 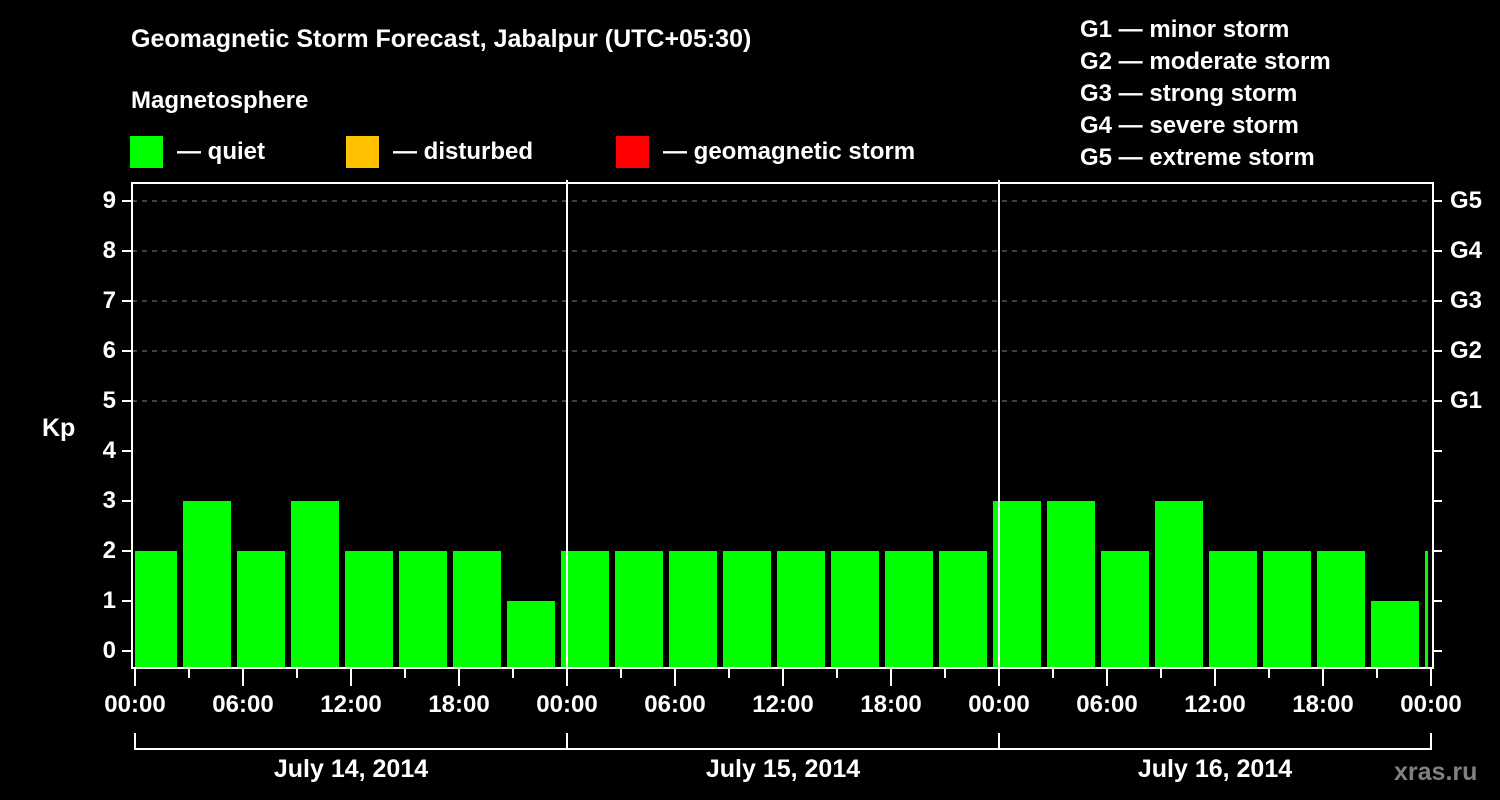 What do you see at coordinates (783, 769) in the screenshot?
I see `date-label: July 15, 2014` at bounding box center [783, 769].